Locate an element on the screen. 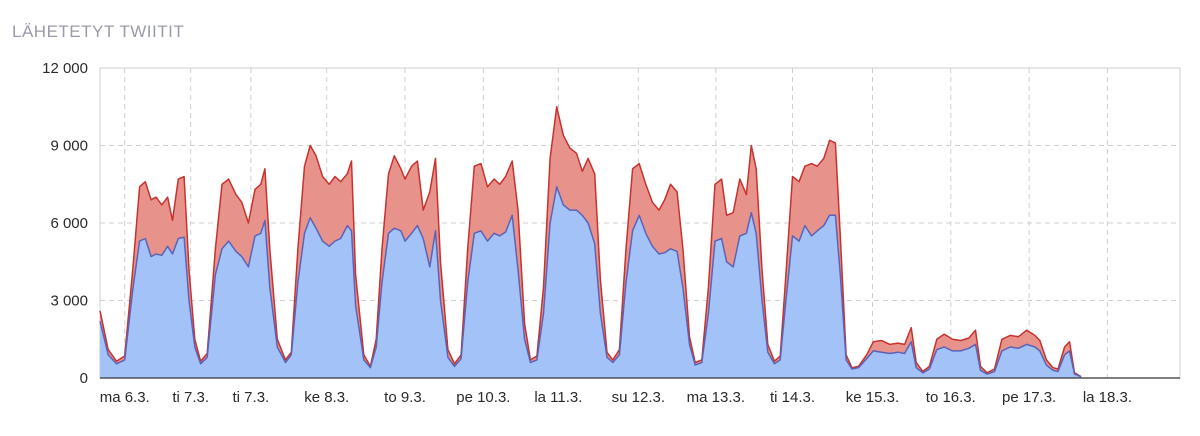  y-tick-label: 0 is located at coordinates (84, 378).